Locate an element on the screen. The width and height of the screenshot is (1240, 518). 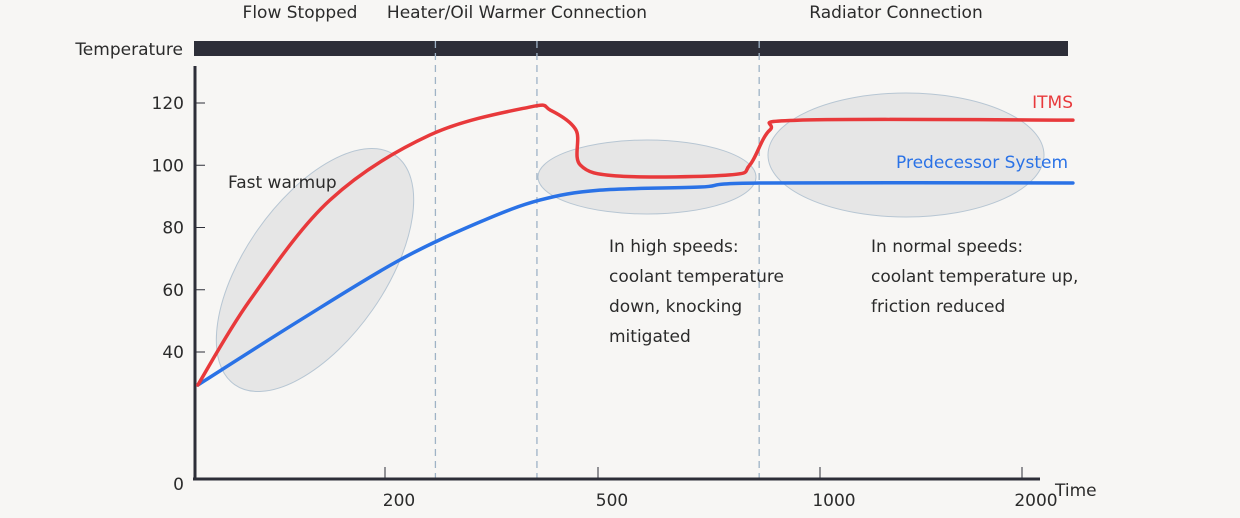
y-tick-label: 60 is located at coordinates (173, 291).